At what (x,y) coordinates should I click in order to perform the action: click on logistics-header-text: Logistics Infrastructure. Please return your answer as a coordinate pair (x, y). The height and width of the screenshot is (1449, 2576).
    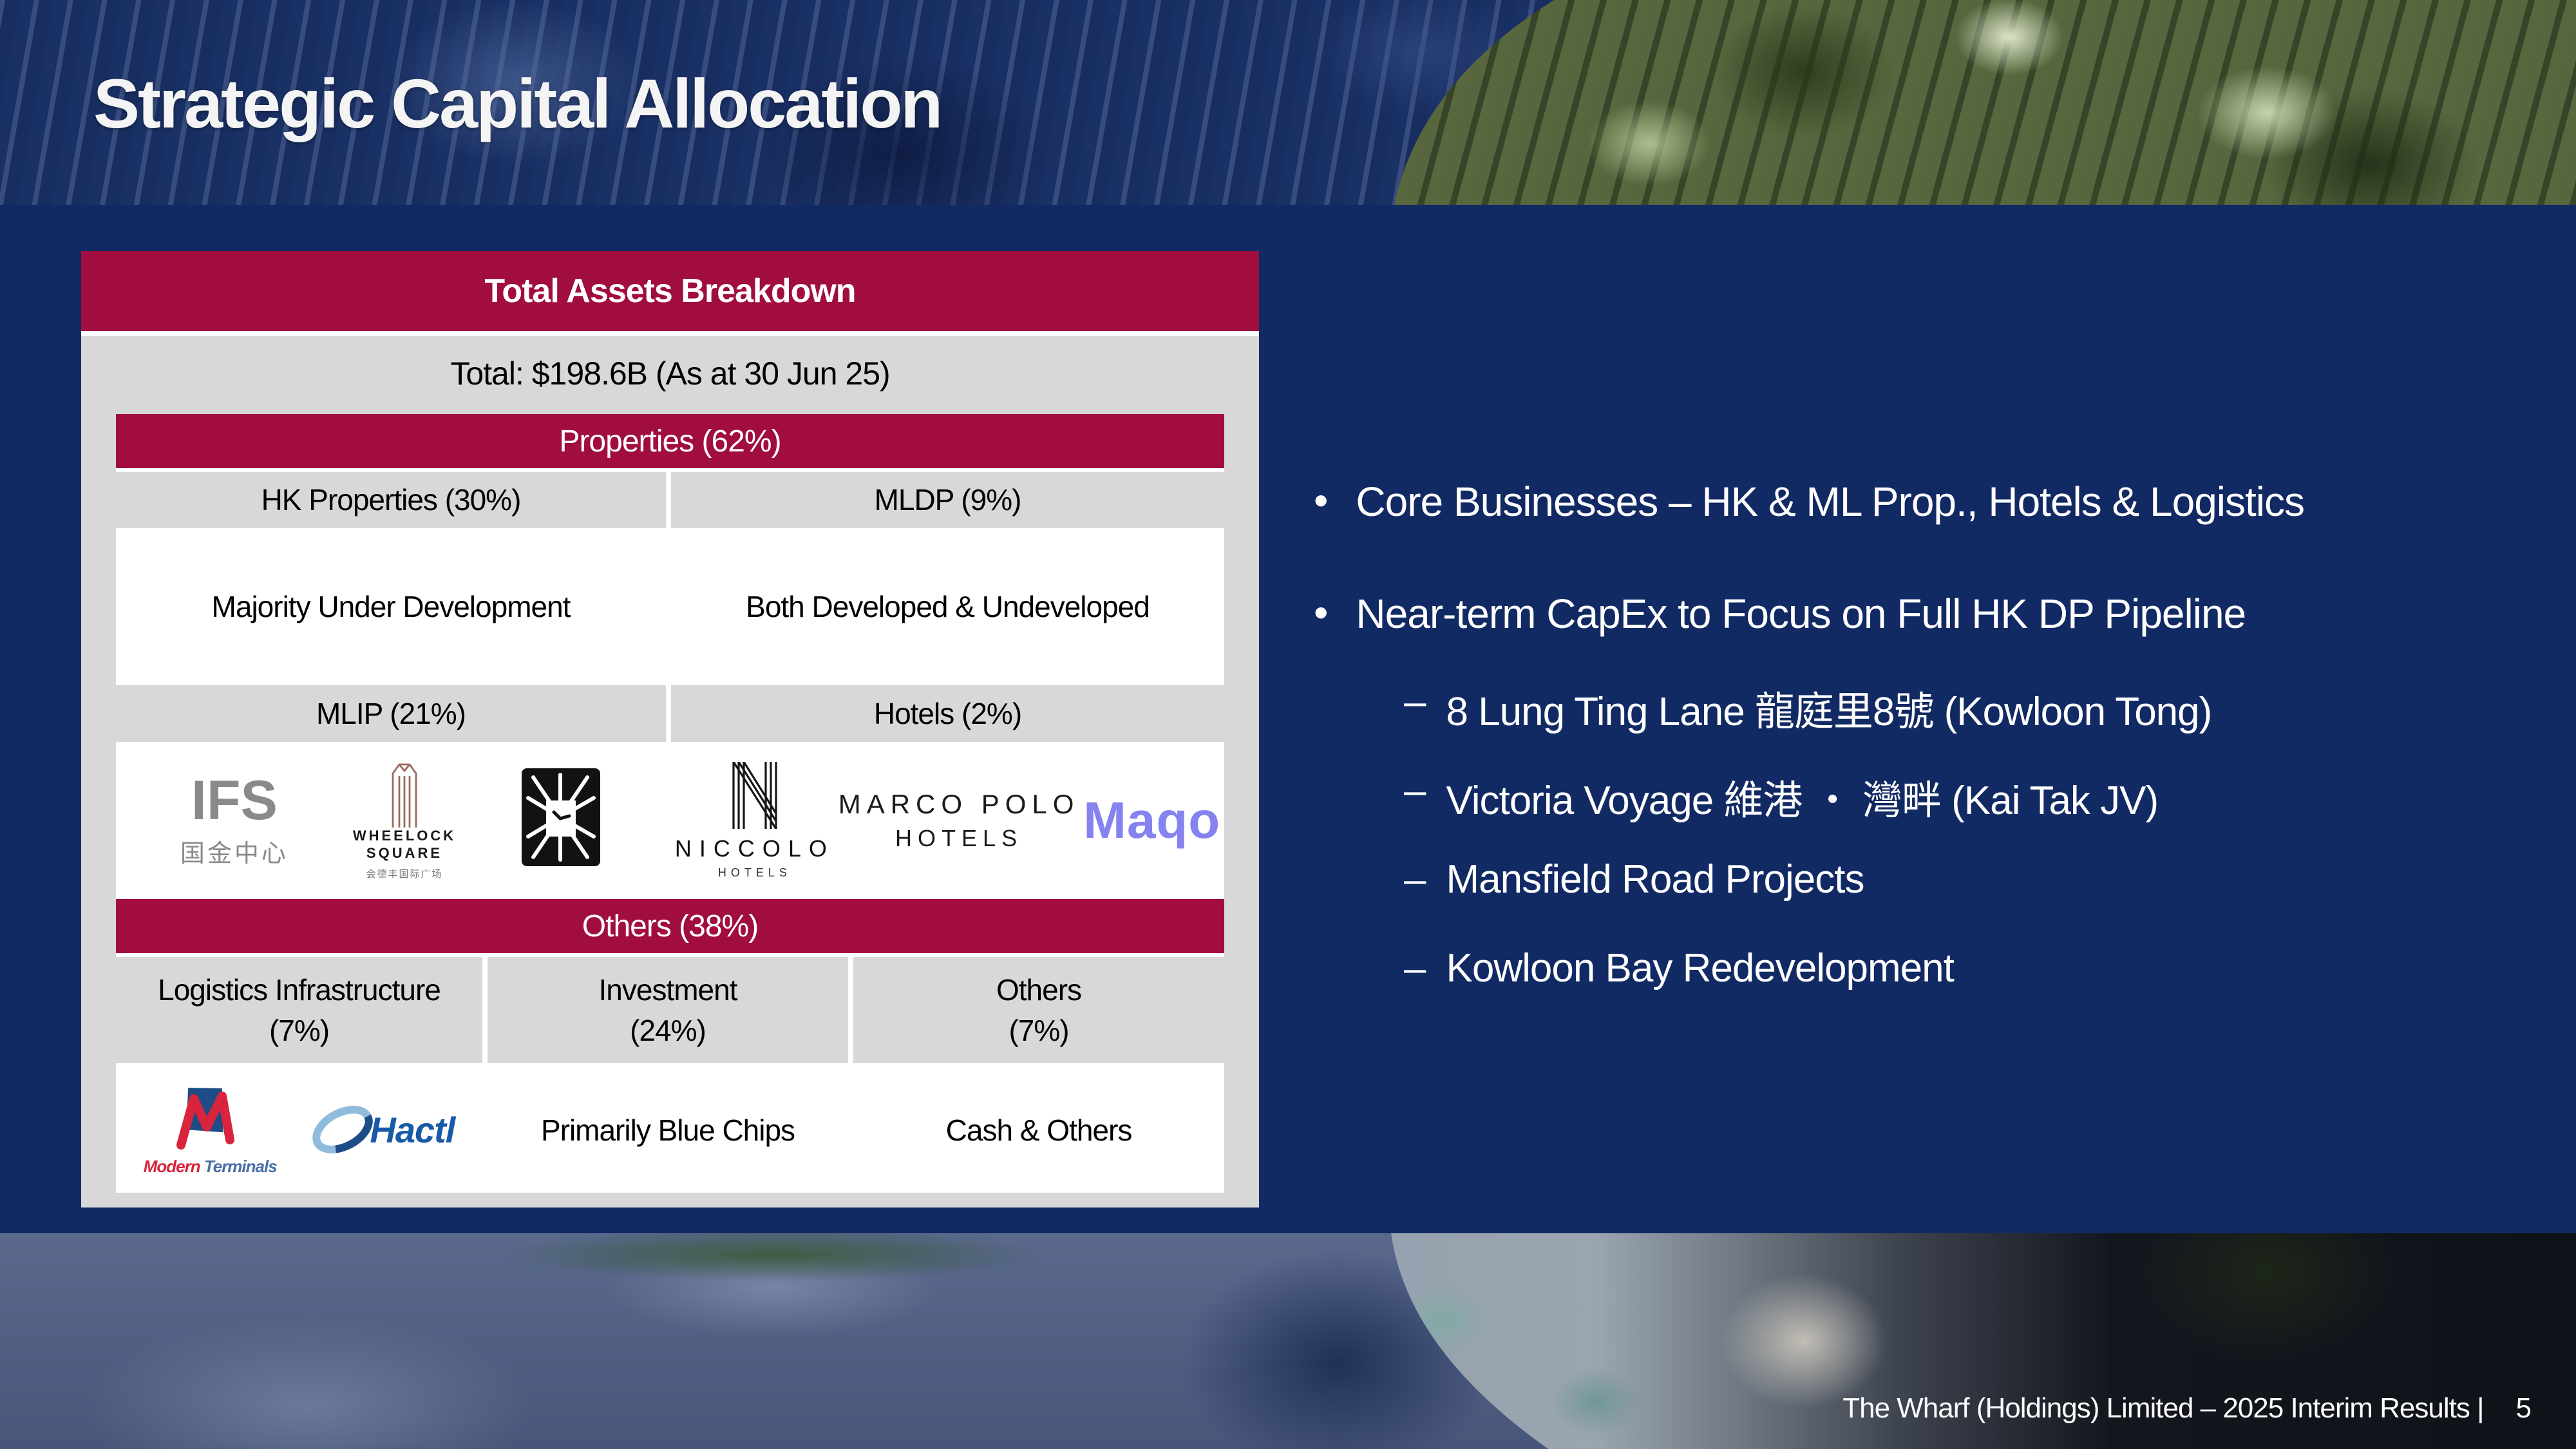
    Looking at the image, I should click on (299, 990).